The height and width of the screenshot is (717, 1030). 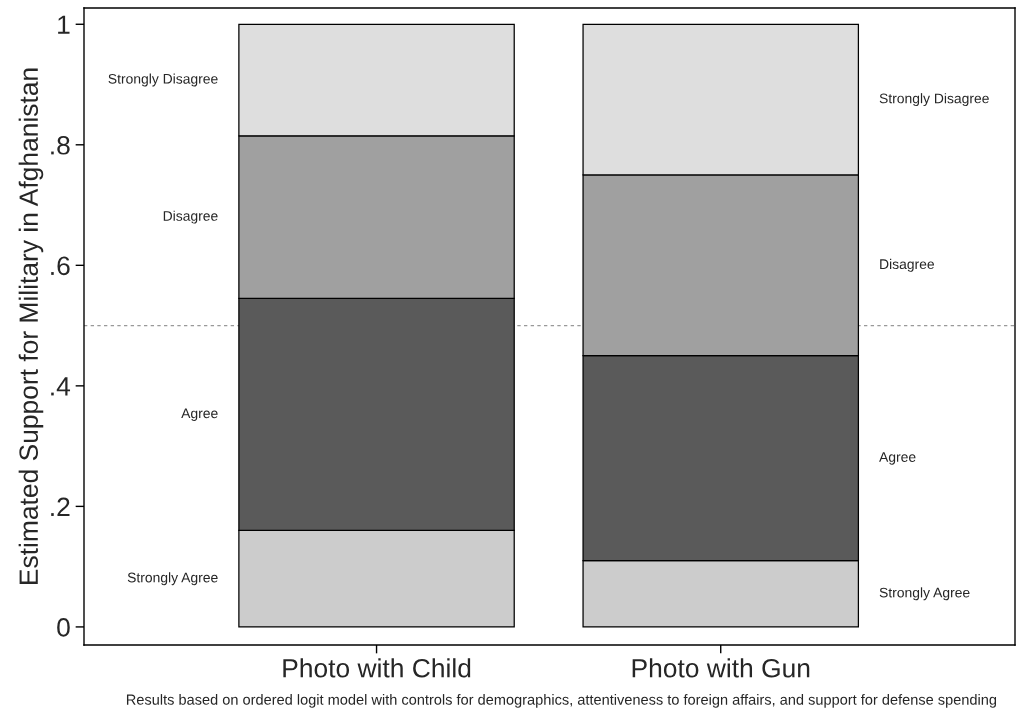 What do you see at coordinates (897, 458) in the screenshot?
I see `series-label: Agree` at bounding box center [897, 458].